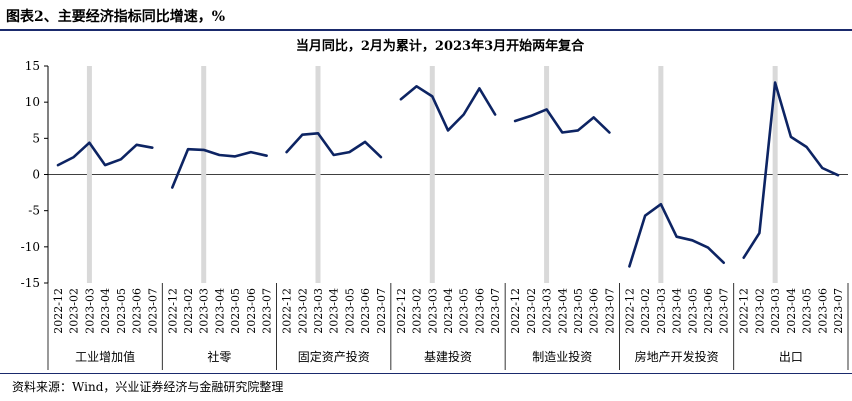 This screenshot has height=401, width=852. Describe the element at coordinates (30, 283) in the screenshot. I see `y-tick-label: -15` at that location.